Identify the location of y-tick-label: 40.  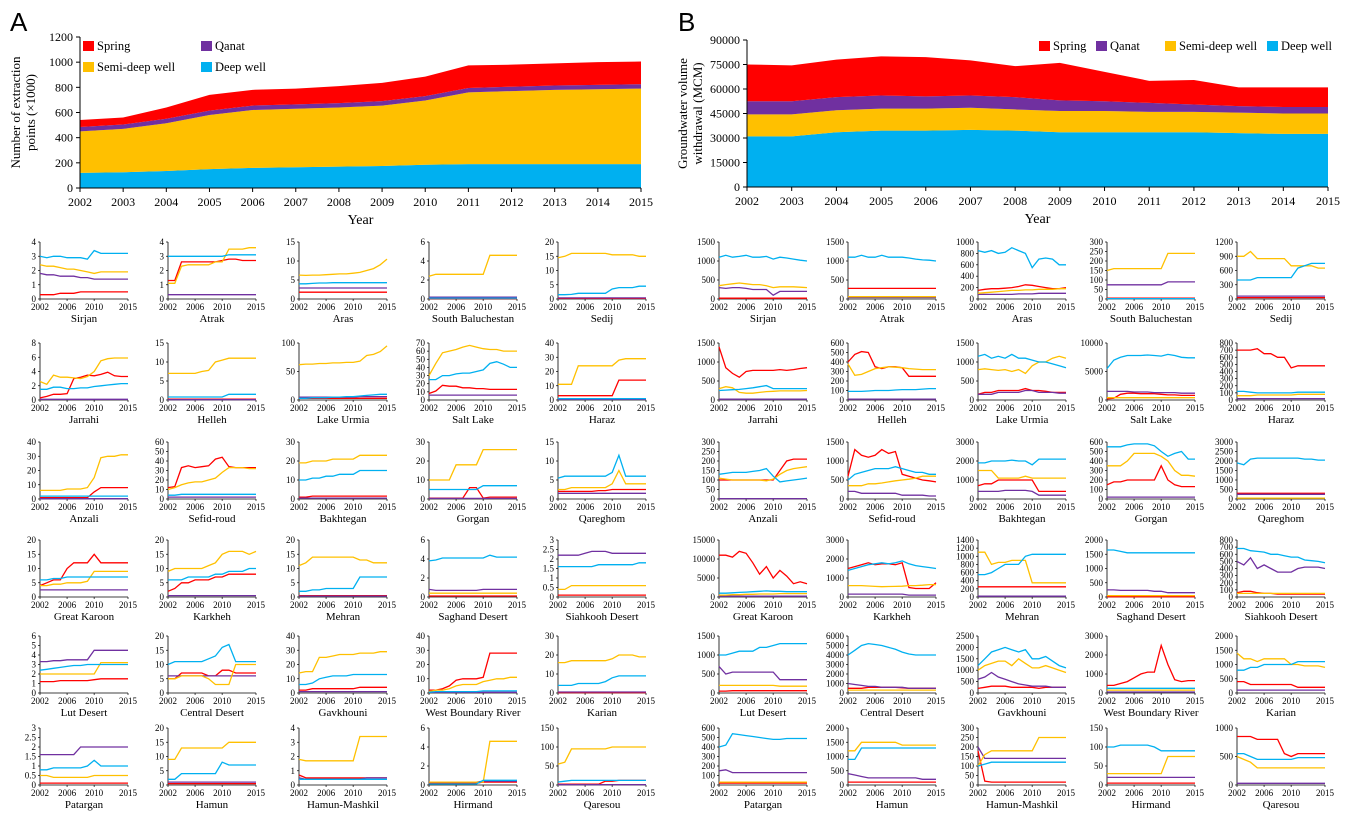
(550, 343).